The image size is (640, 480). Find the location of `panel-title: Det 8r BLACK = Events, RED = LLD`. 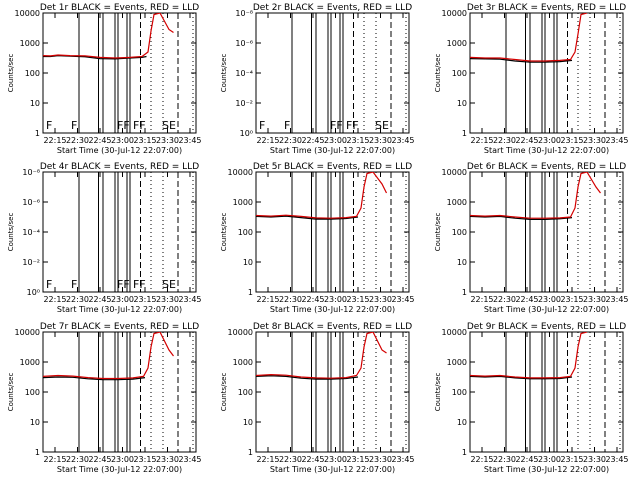

panel-title: Det 8r BLACK = Events, RED = LLD is located at coordinates (332, 327).